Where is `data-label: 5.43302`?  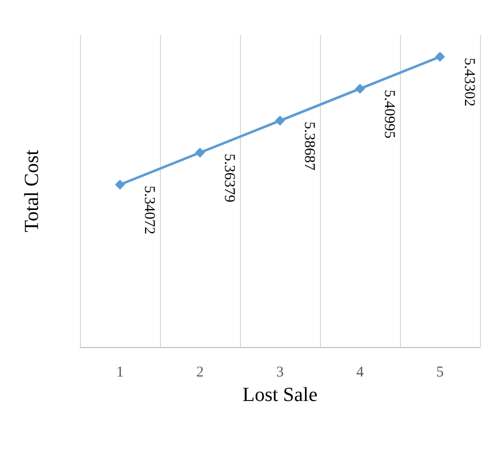
data-label: 5.43302 is located at coordinates (469, 82).